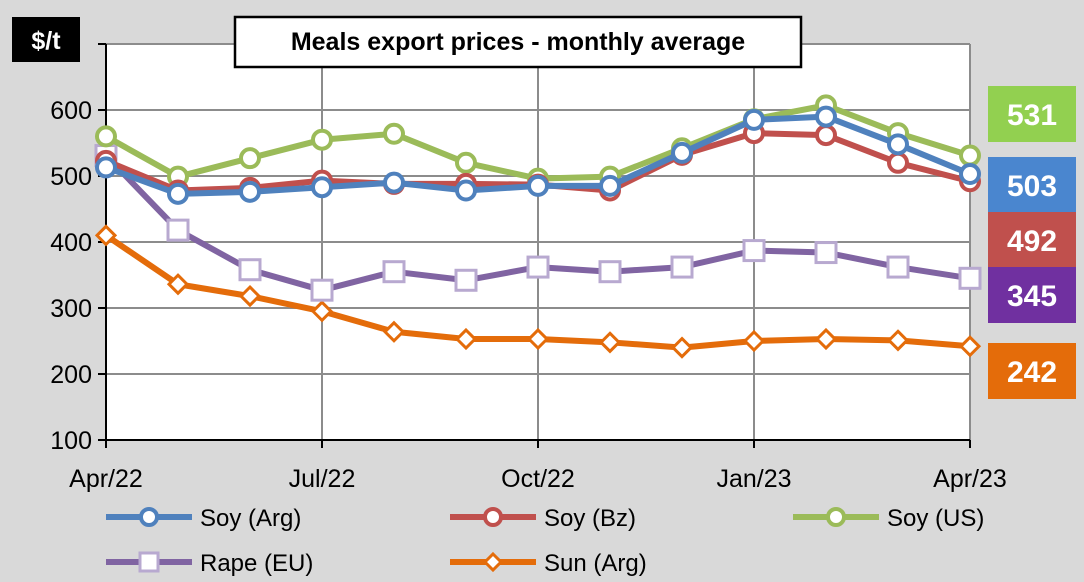  Describe the element at coordinates (71, 375) in the screenshot. I see `y-tick-label: 200` at that location.